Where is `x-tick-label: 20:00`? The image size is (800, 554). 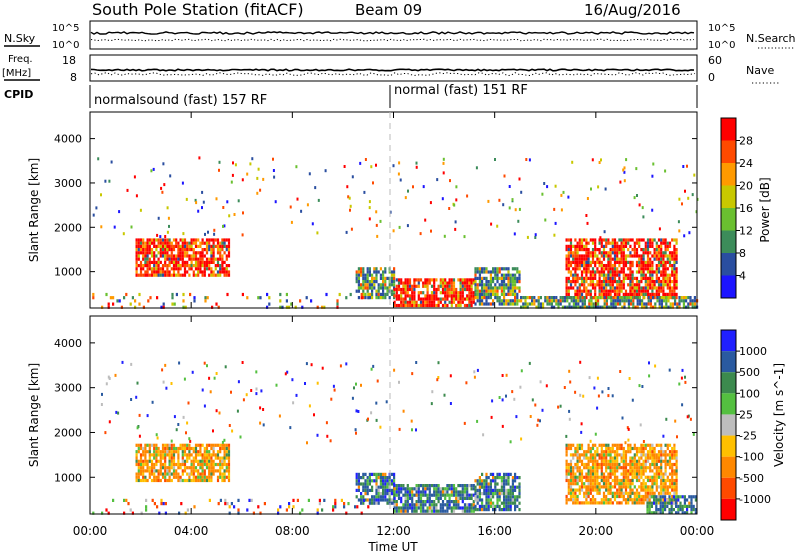 x-tick-label: 20:00 is located at coordinates (596, 531).